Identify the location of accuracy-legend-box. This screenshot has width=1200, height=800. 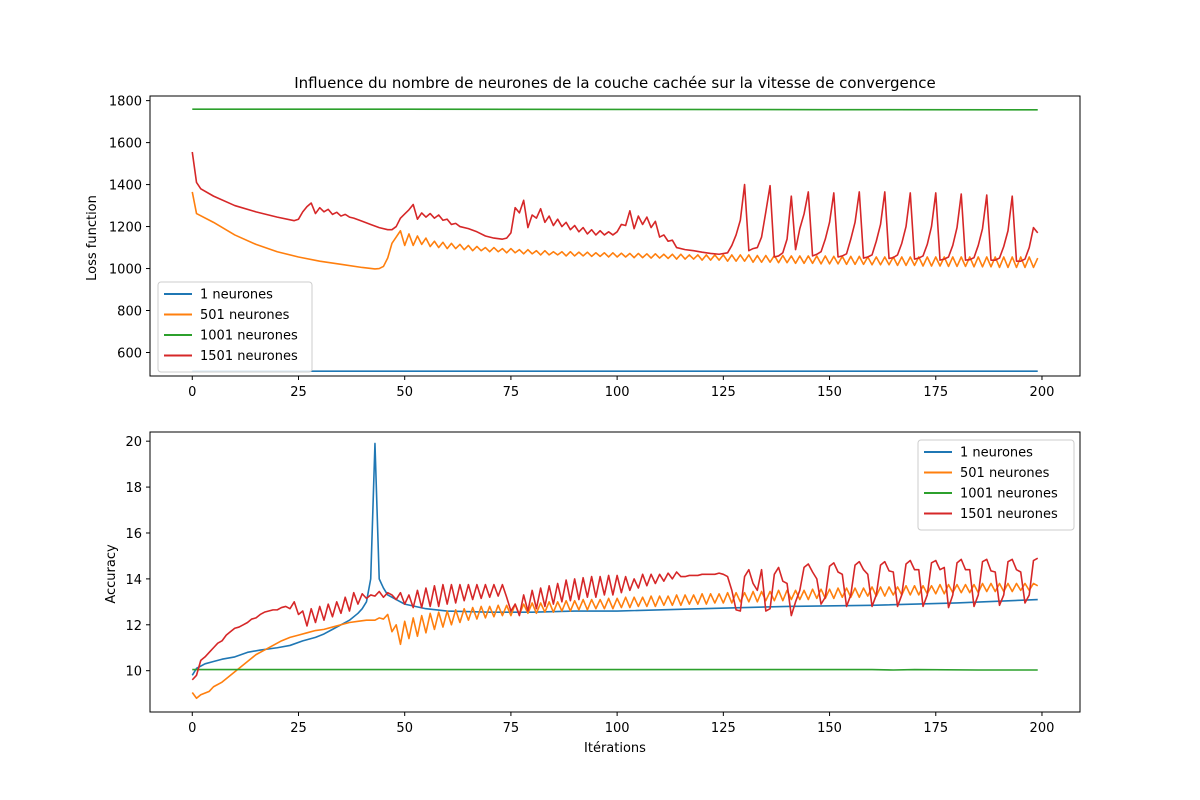
(996, 485).